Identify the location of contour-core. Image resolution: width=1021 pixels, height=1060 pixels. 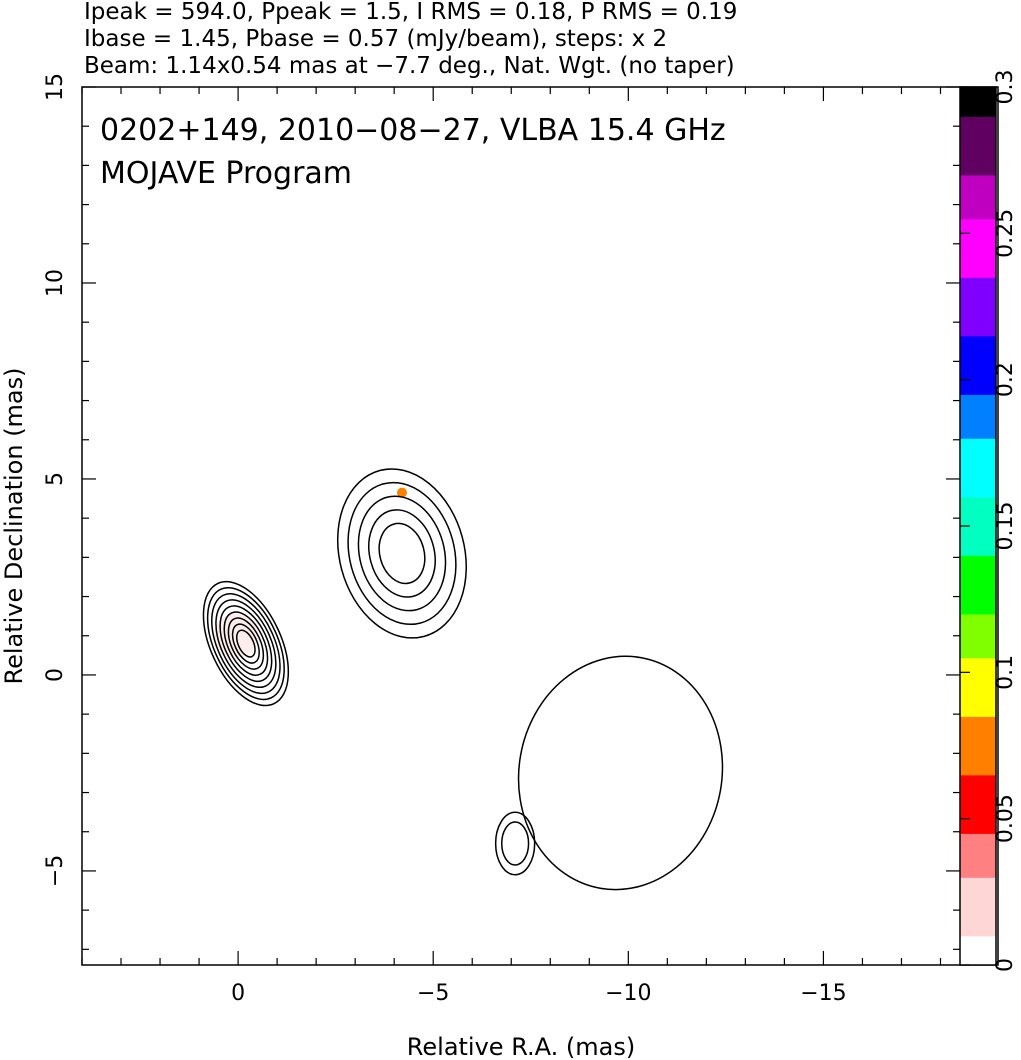
(246, 644).